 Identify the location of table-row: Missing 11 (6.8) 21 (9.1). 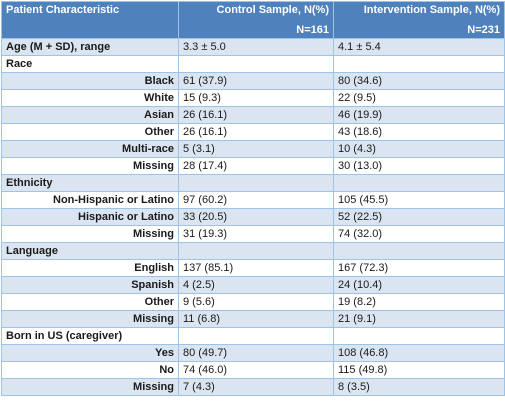
(253, 319).